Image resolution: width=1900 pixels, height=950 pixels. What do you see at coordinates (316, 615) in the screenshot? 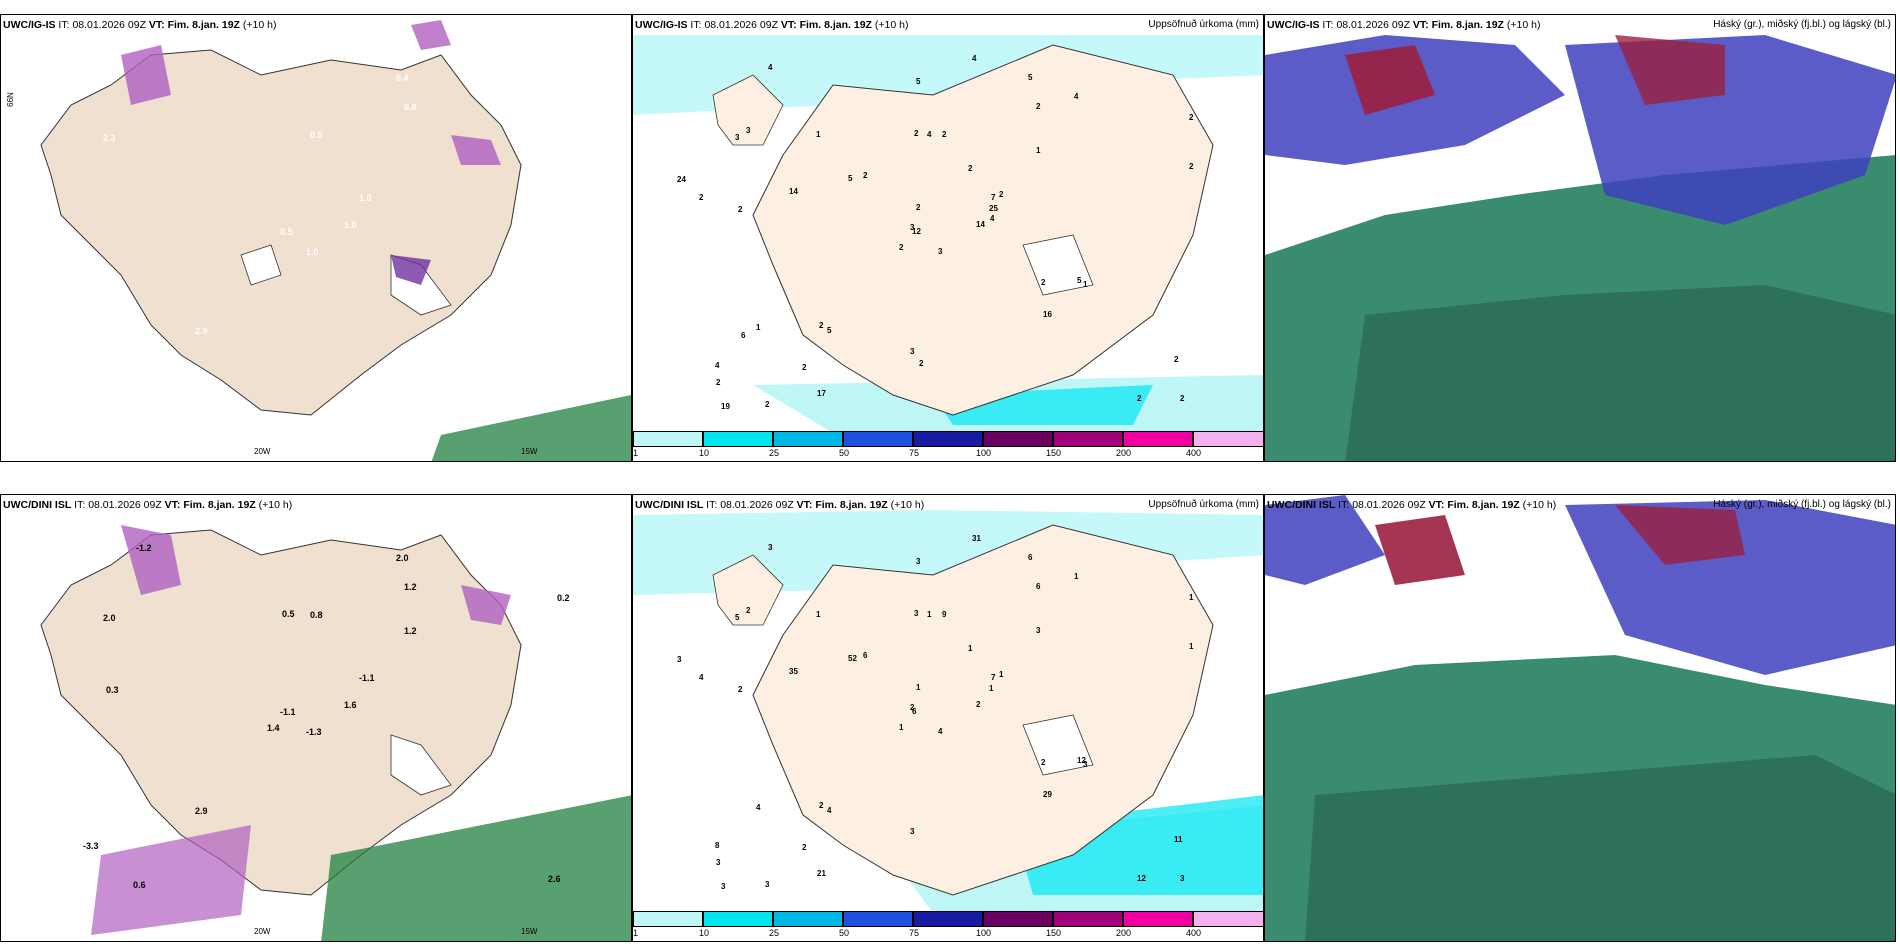
I see `map-value-label: 0.8` at bounding box center [316, 615].